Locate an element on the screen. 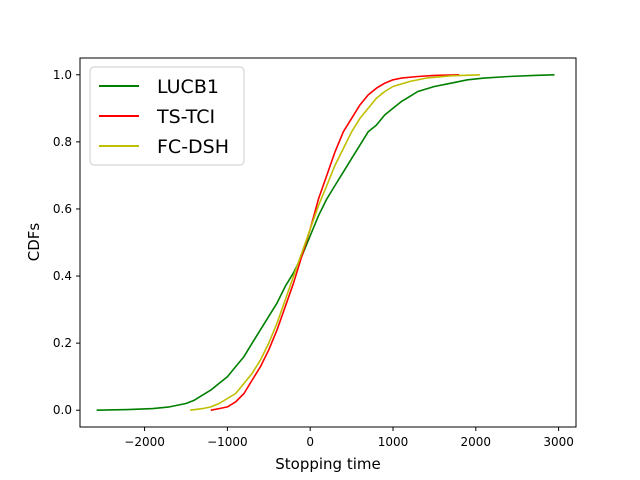 Image resolution: width=640 pixels, height=480 pixels. legend-box is located at coordinates (167, 116).